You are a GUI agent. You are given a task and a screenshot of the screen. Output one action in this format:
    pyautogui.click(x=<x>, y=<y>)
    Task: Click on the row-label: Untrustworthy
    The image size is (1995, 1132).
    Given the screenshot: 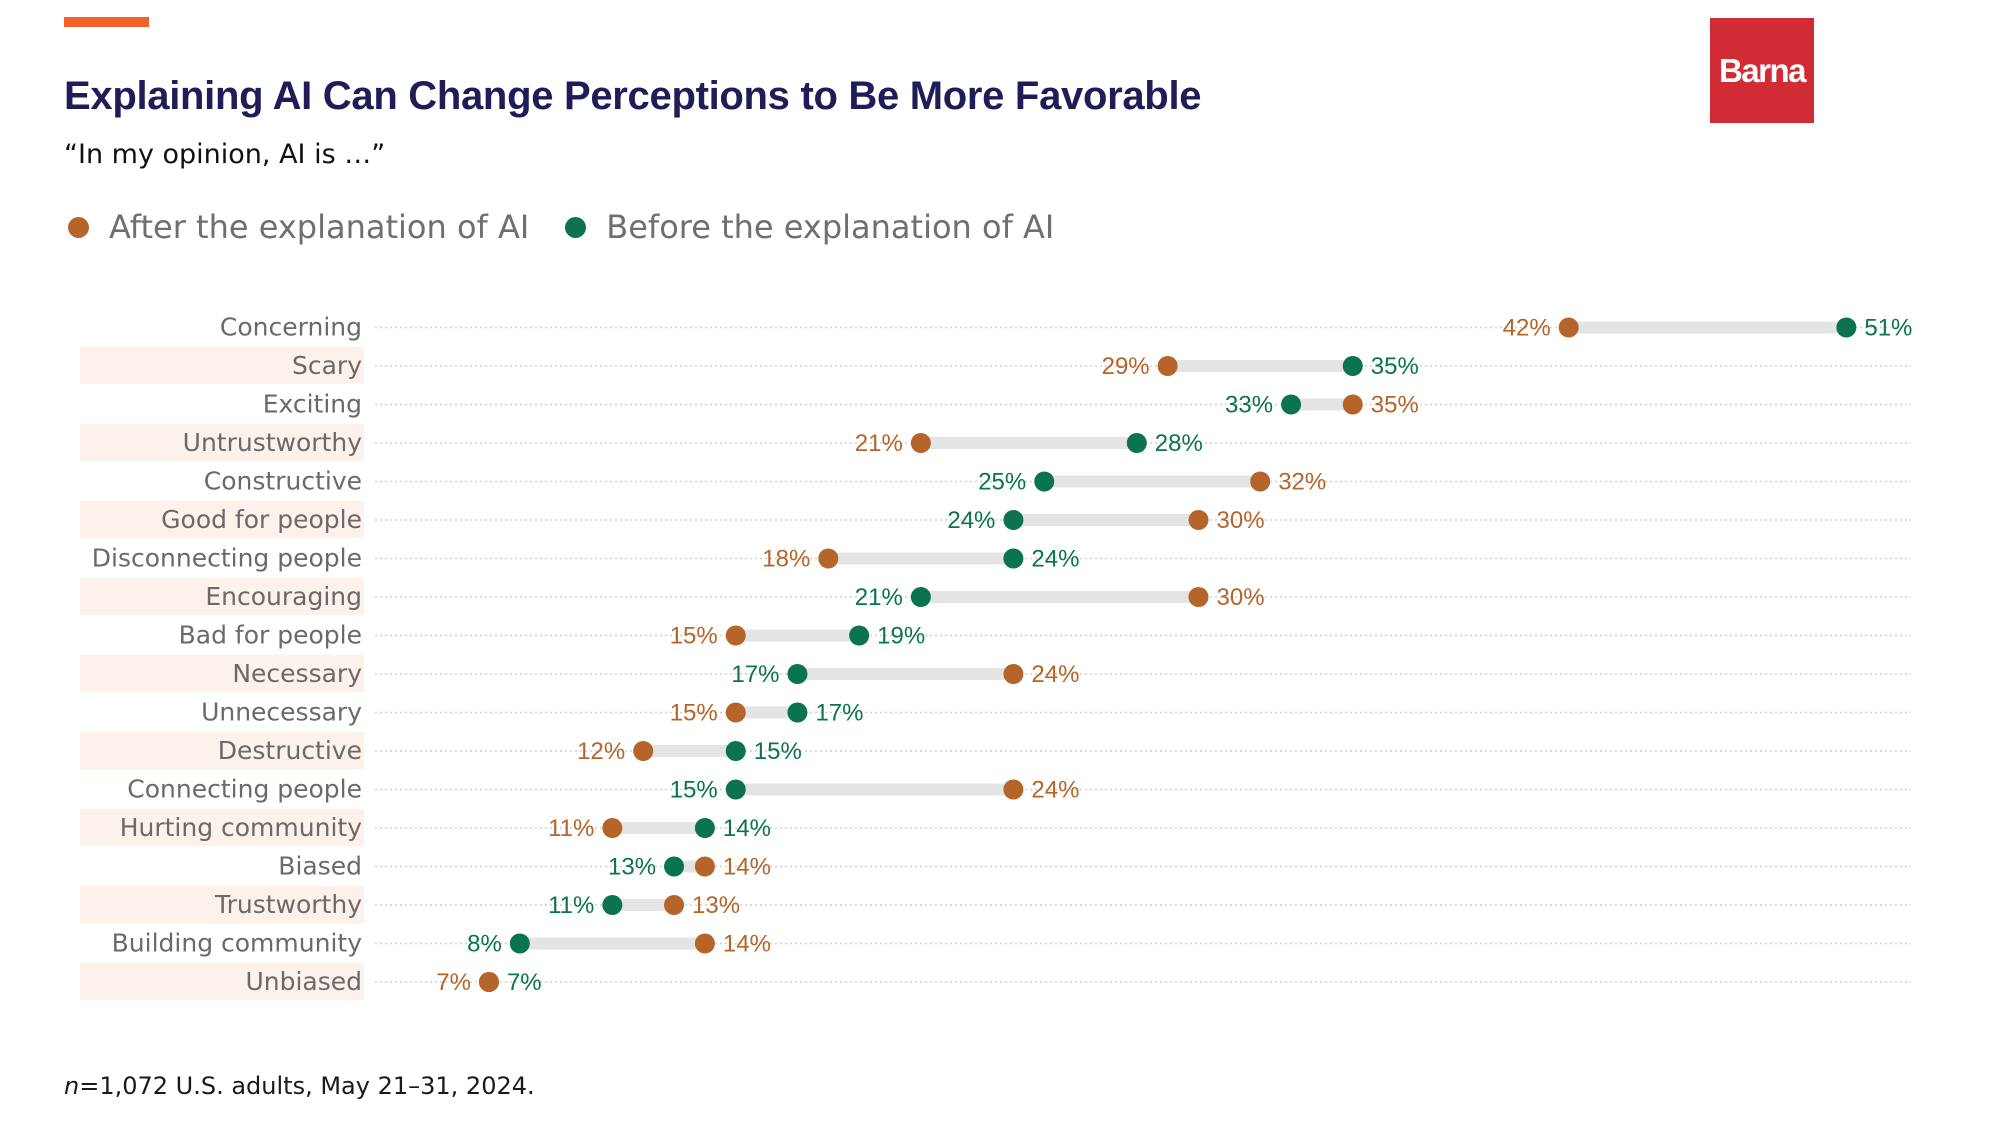 What is the action you would take?
    pyautogui.click(x=273, y=442)
    